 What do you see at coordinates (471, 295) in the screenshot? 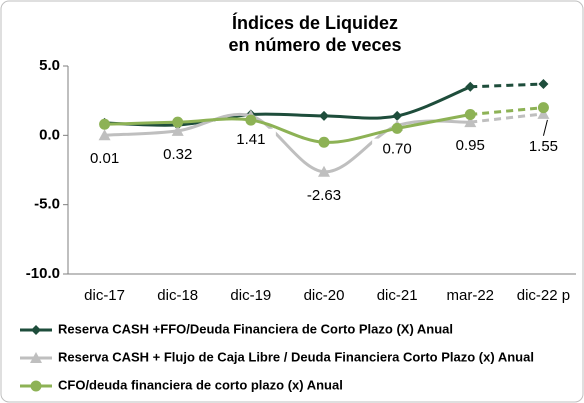
I see `x-tick-label: mar-22` at bounding box center [471, 295].